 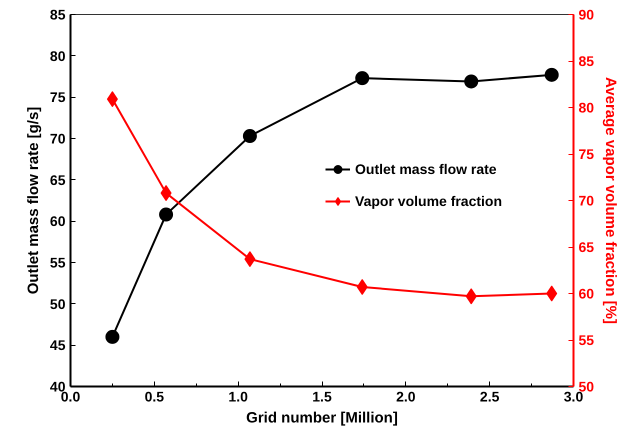 What do you see at coordinates (586, 200) in the screenshot?
I see `y2-tick-label: 70` at bounding box center [586, 200].